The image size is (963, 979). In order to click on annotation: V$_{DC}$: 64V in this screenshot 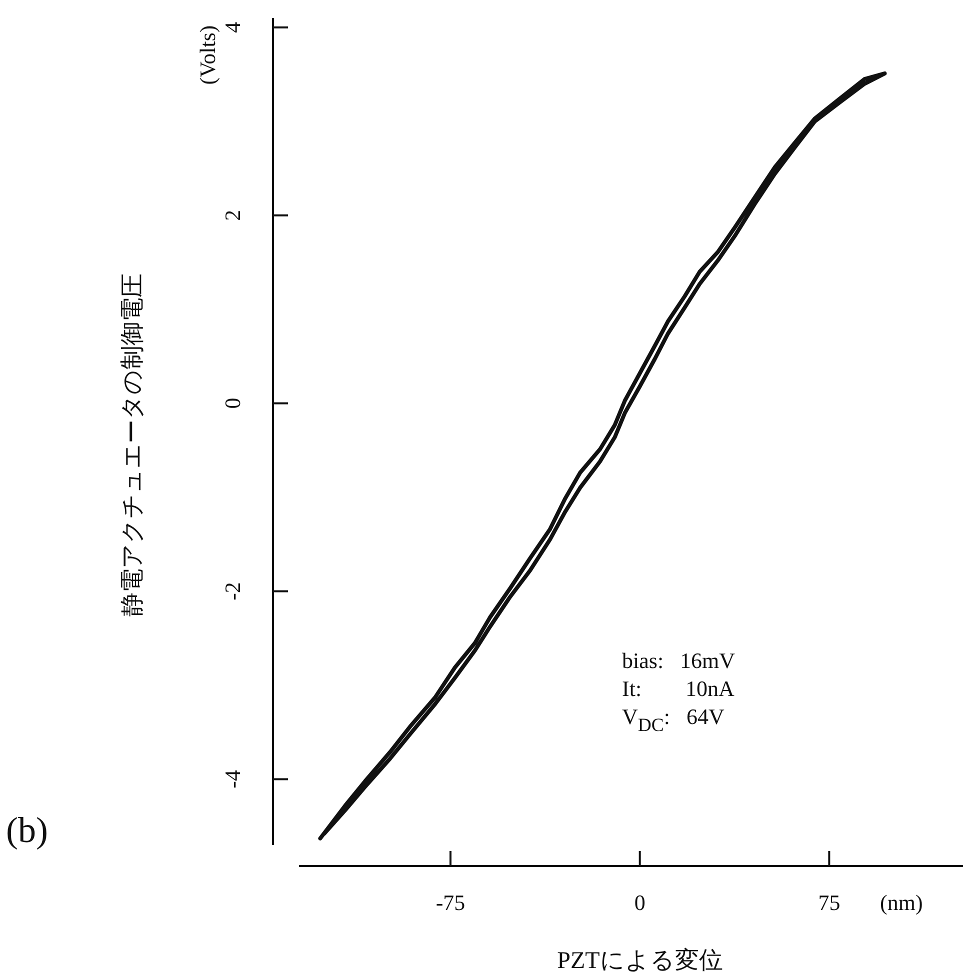, I will do `click(673, 720)`.